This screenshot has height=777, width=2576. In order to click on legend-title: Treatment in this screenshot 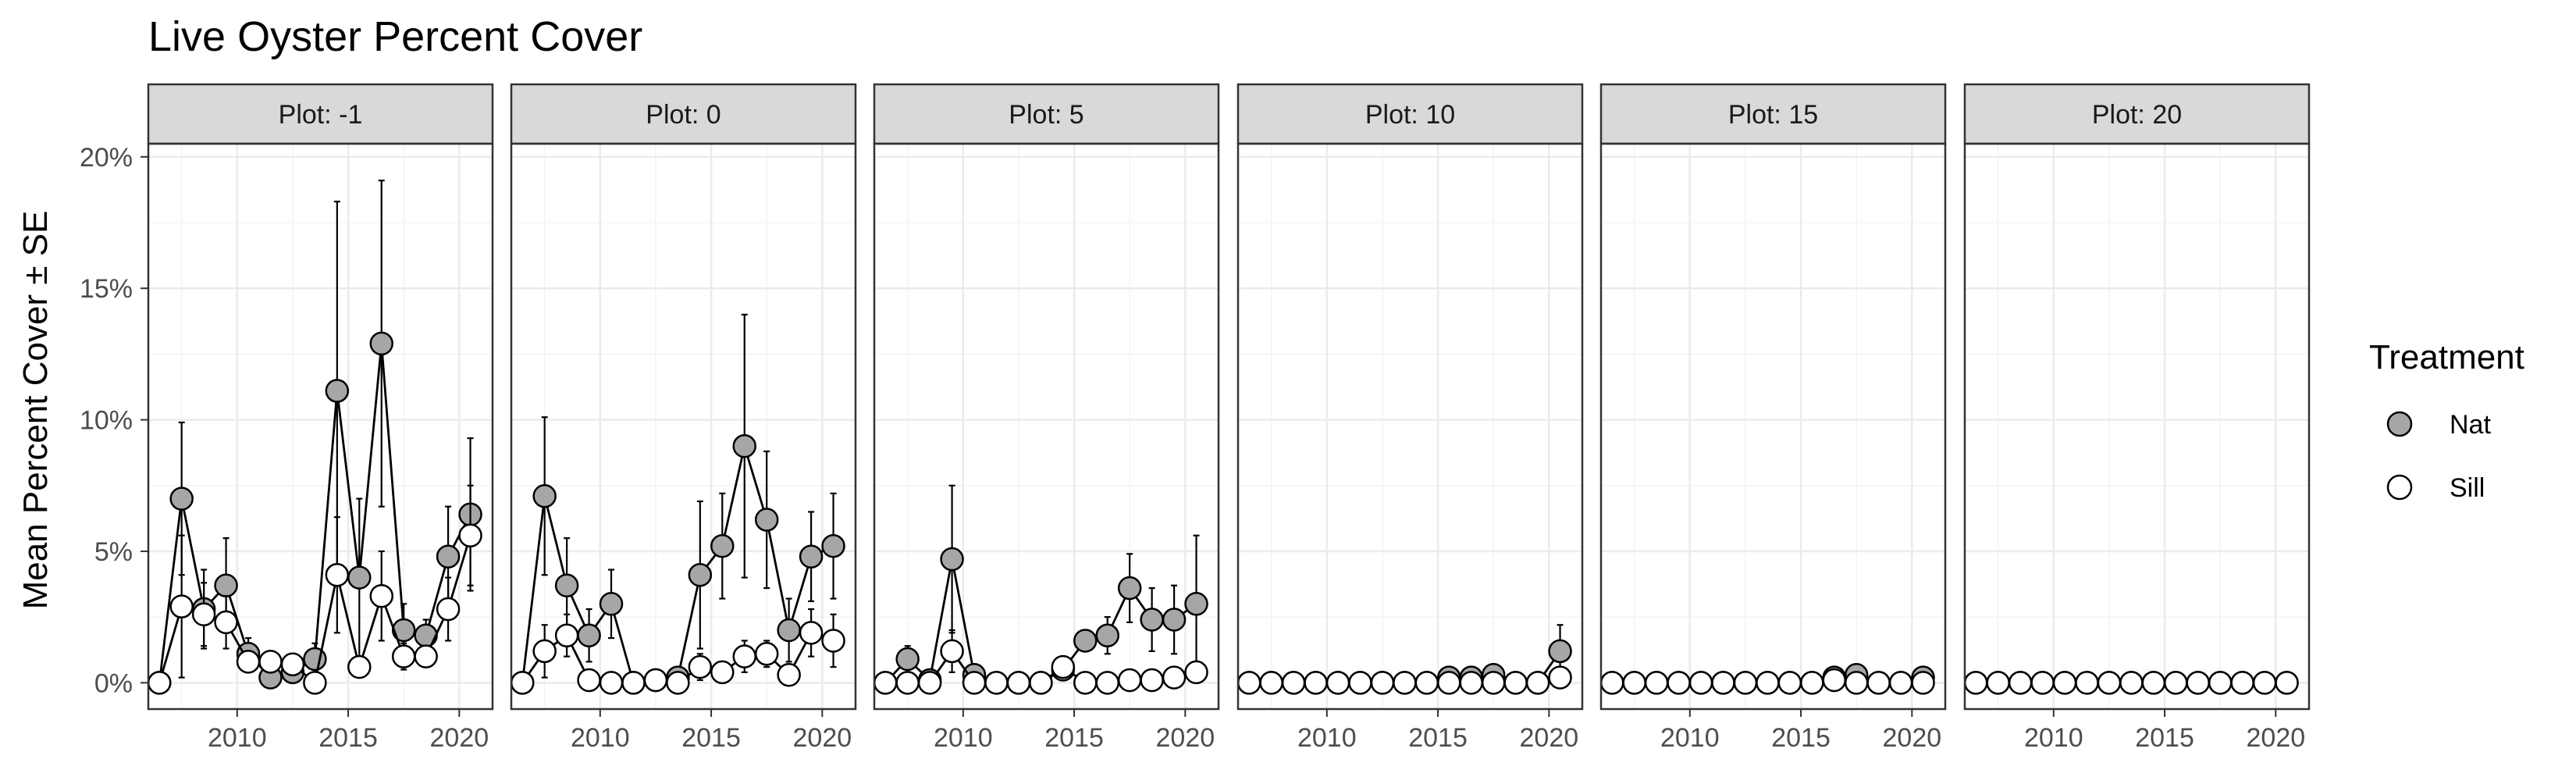, I will do `click(2446, 357)`.